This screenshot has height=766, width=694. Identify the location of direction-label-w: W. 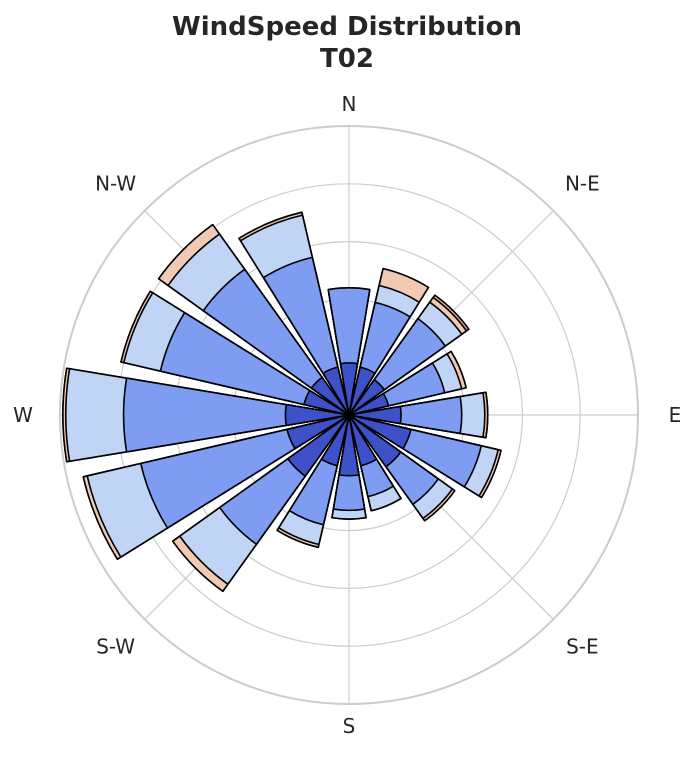
(23, 415).